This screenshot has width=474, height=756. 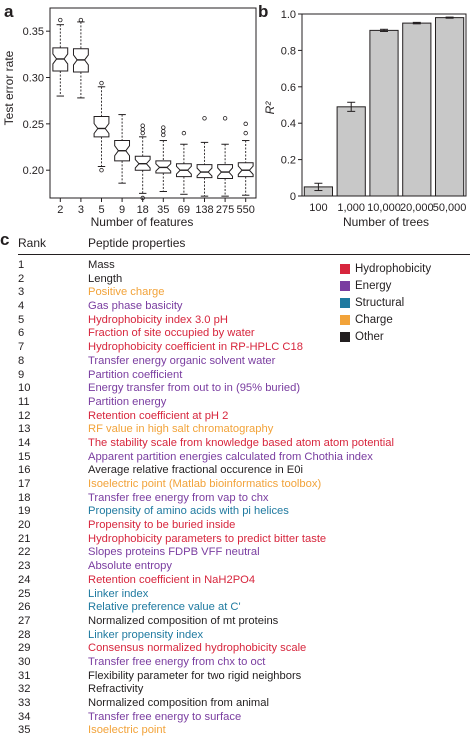 I want to click on panel-label-a: a, so click(x=9, y=11).